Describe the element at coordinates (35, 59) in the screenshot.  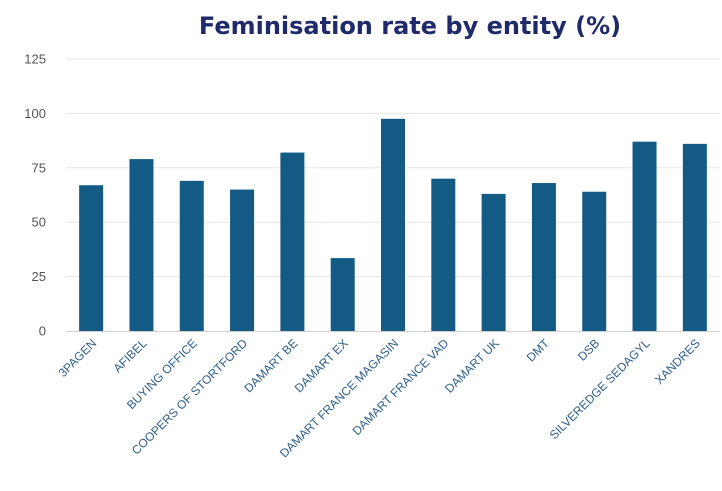
I see `y-tick-label: 125` at that location.